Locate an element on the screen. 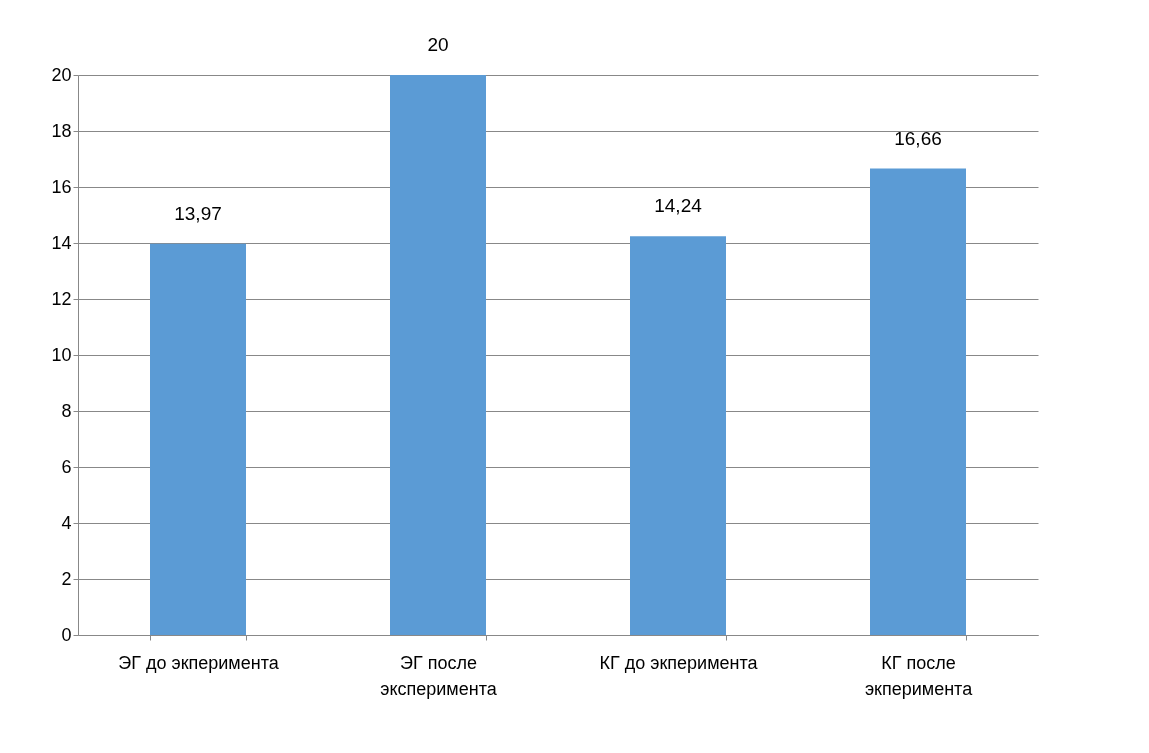  y-tick-label: 6 is located at coordinates (66, 466).